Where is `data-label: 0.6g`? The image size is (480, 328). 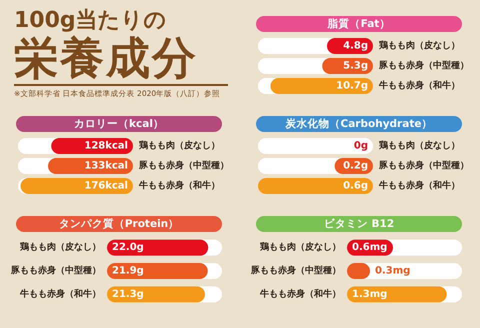
data-label: 0.6g is located at coordinates (355, 186).